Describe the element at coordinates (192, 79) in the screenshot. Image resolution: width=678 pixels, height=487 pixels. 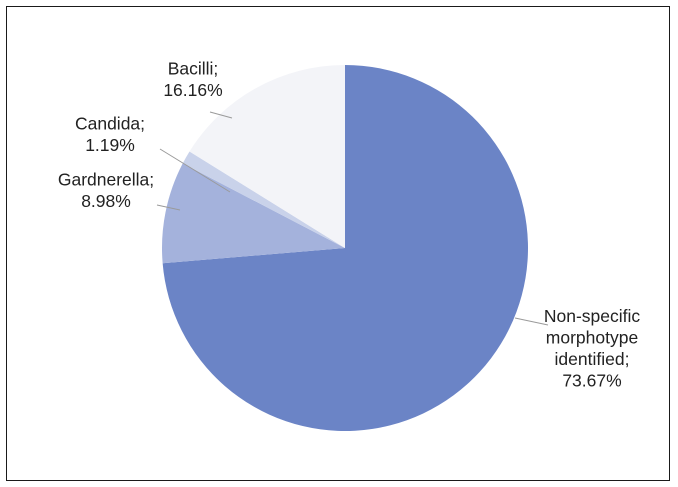
I see `slice-label: Bacilli; 16.16%` at that location.